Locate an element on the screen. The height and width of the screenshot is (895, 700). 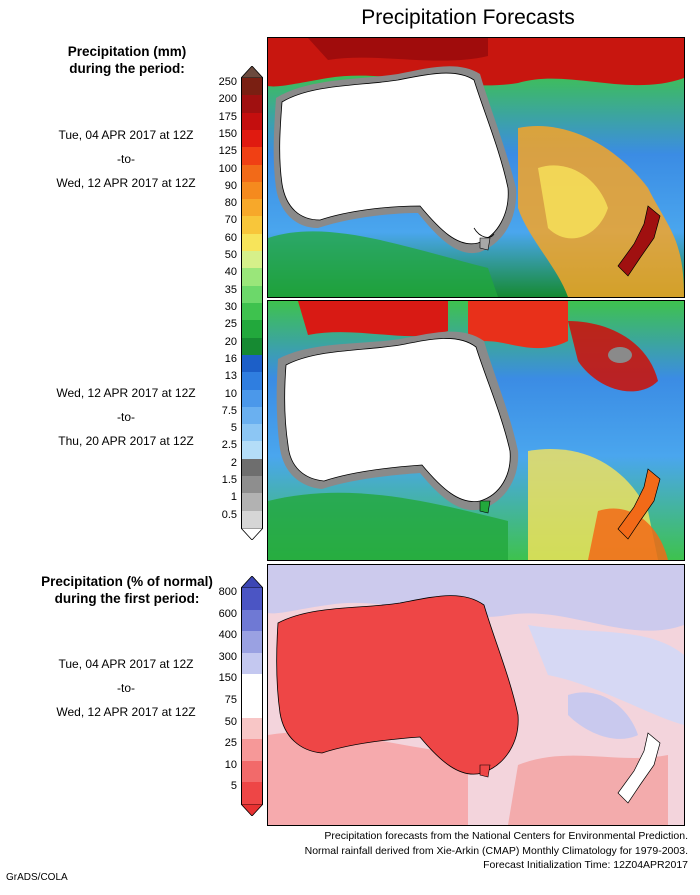
colorbar-tick-label: 800 is located at coordinates (227, 592).